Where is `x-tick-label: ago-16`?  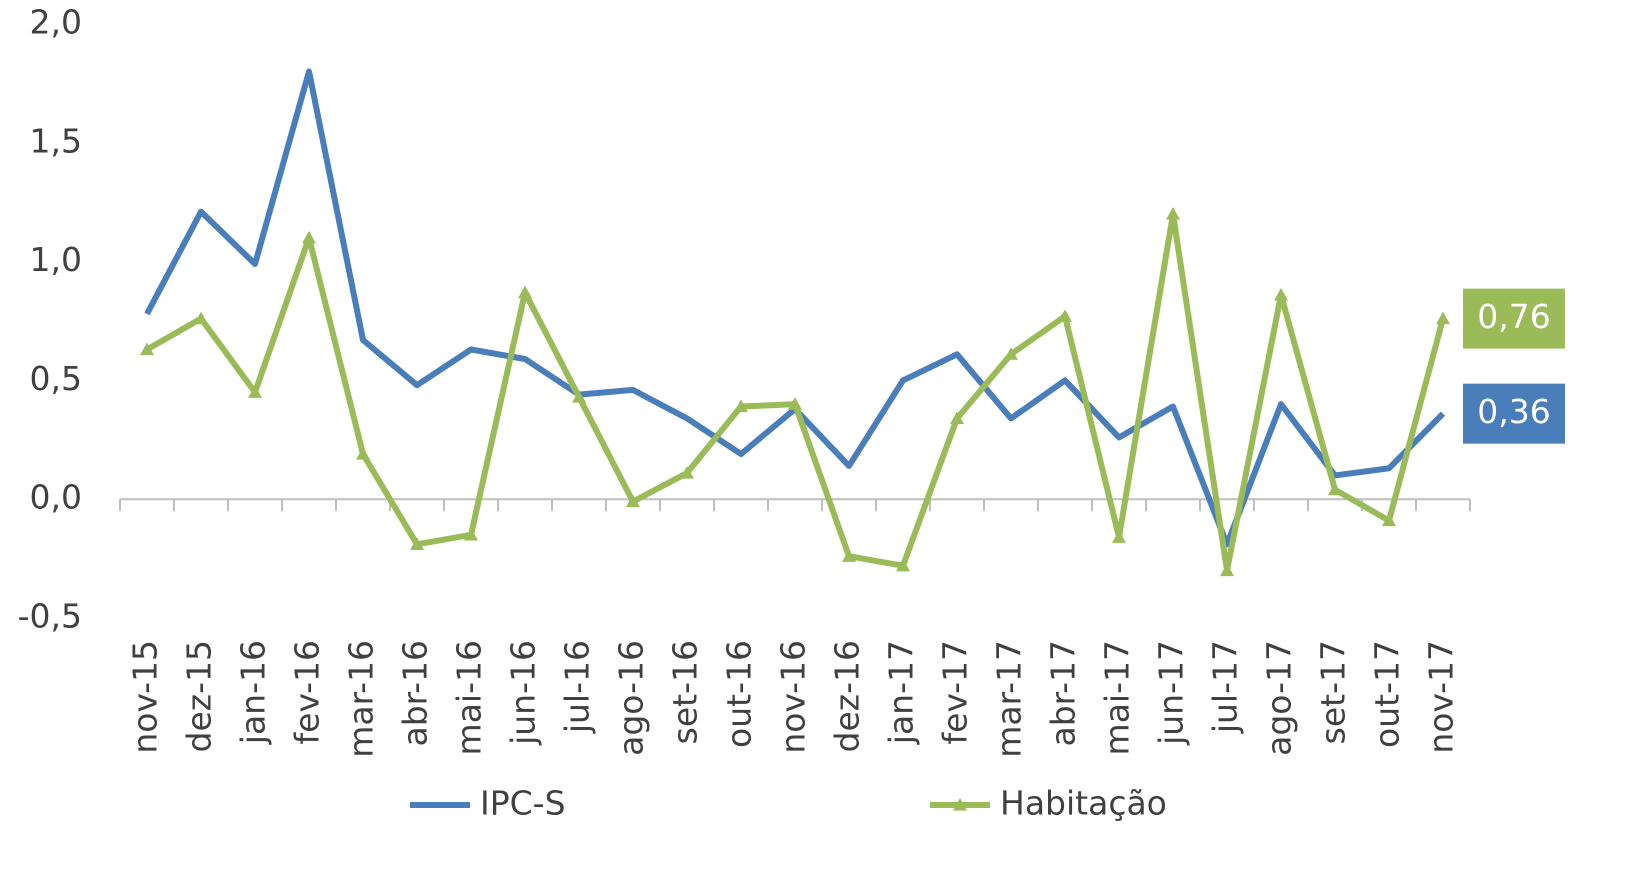 x-tick-label: ago-16 is located at coordinates (631, 698).